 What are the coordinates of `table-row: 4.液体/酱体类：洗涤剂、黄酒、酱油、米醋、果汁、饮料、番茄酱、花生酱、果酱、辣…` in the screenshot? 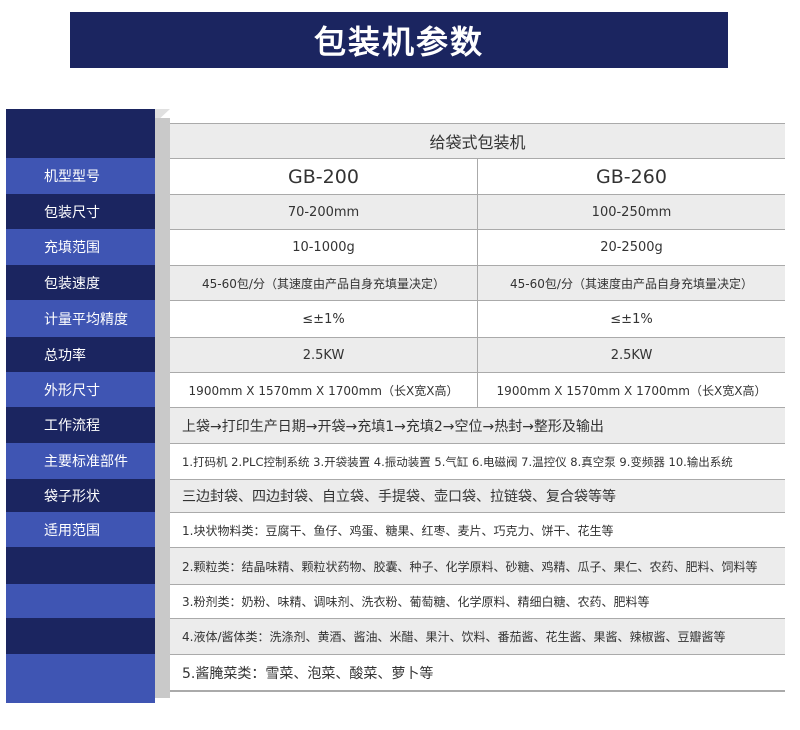 It's located at (477, 636).